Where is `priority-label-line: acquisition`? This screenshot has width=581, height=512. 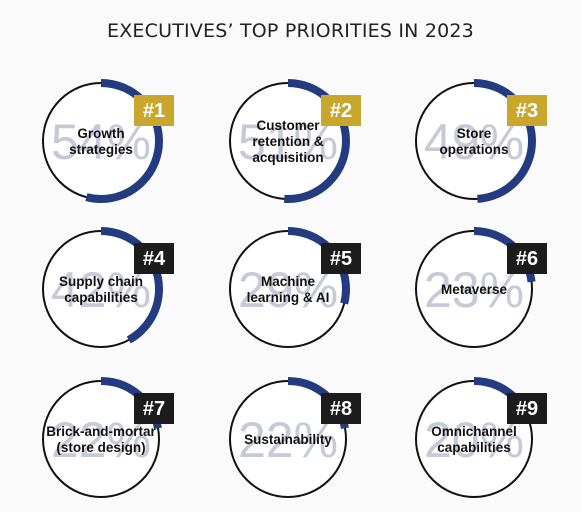 priority-label-line: acquisition is located at coordinates (287, 157).